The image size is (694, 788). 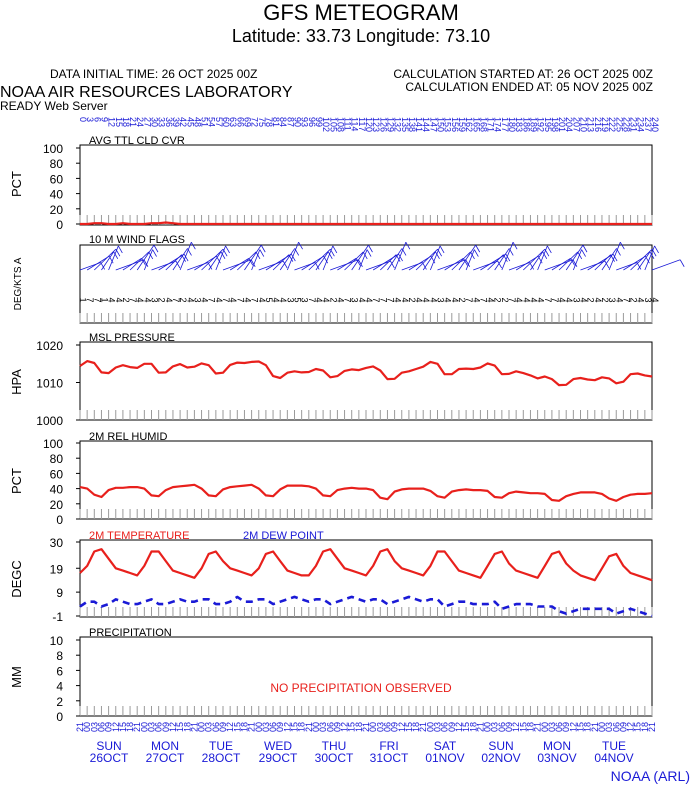 I want to click on forecast-hour: 174, so click(x=498, y=124).